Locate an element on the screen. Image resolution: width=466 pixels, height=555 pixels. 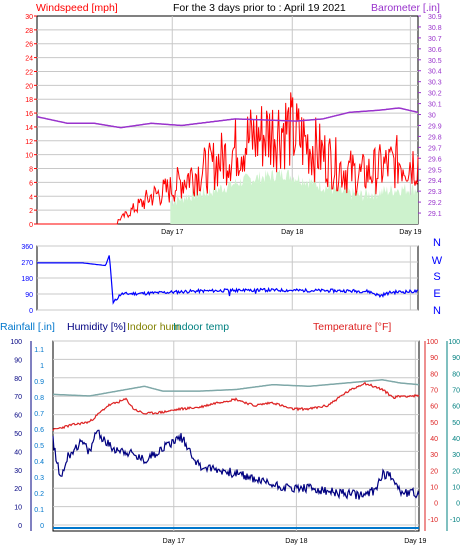
windspeed-tick-label: 10 is located at coordinates (29, 156).